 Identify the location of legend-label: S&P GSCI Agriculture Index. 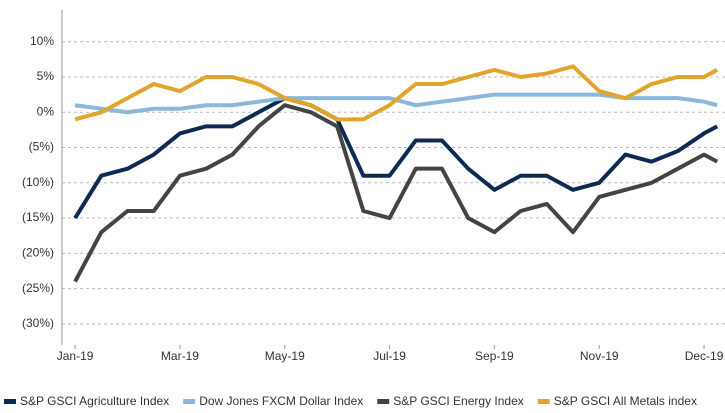
(94, 401).